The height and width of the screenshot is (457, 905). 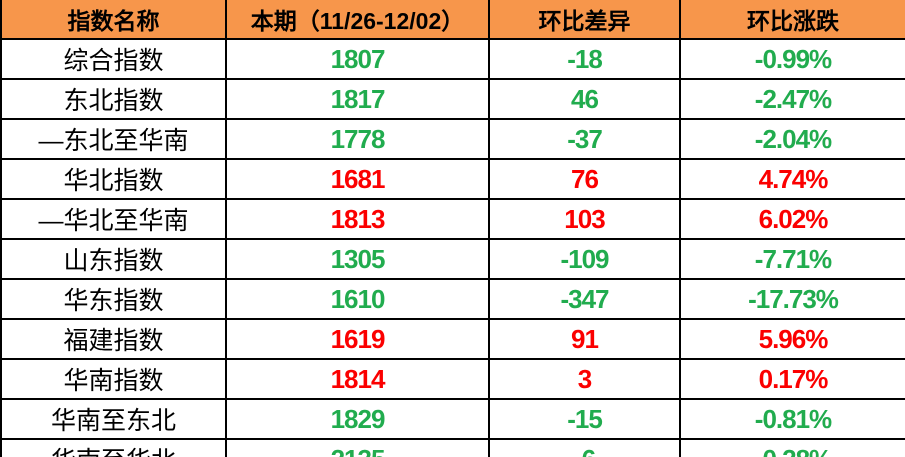 I want to click on table-row: 华南至东北 1829 -15 -0.81%, so click(x=452, y=419).